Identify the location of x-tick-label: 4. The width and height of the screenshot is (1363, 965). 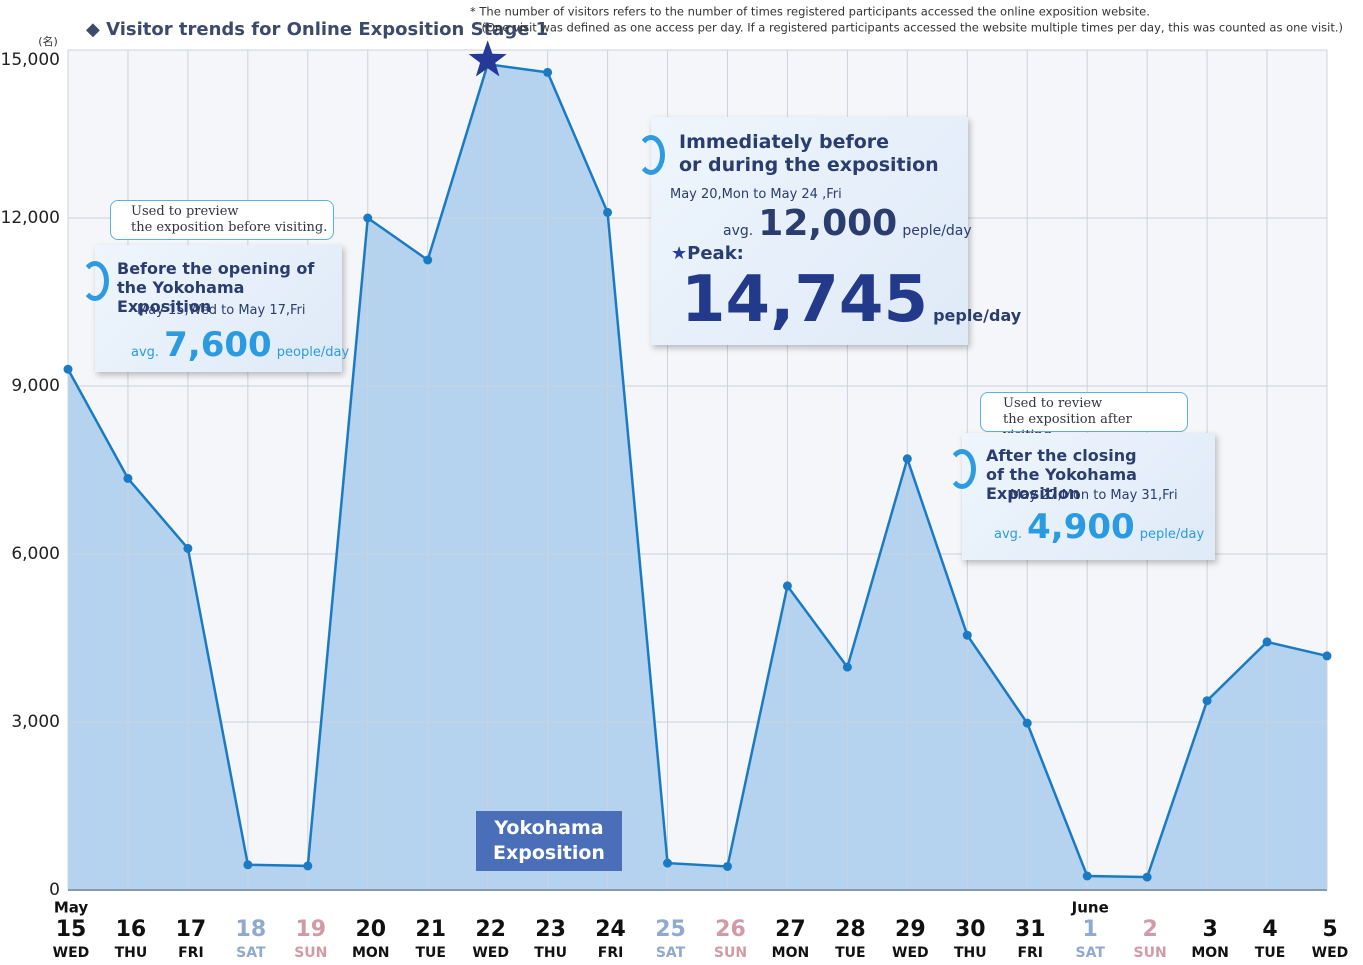
(1269, 929).